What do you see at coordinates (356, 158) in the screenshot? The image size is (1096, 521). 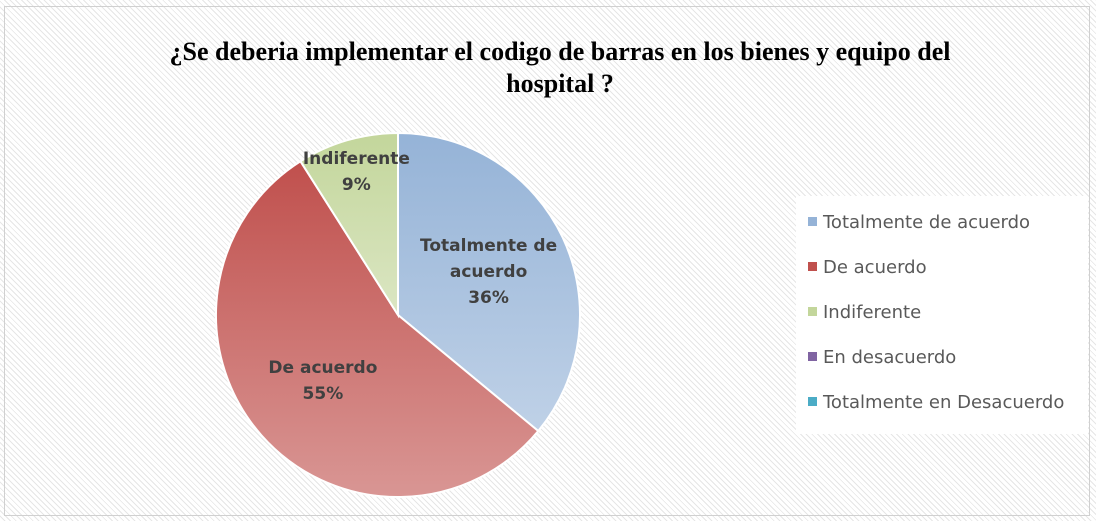 I see `data-label-category: Indiferente` at bounding box center [356, 158].